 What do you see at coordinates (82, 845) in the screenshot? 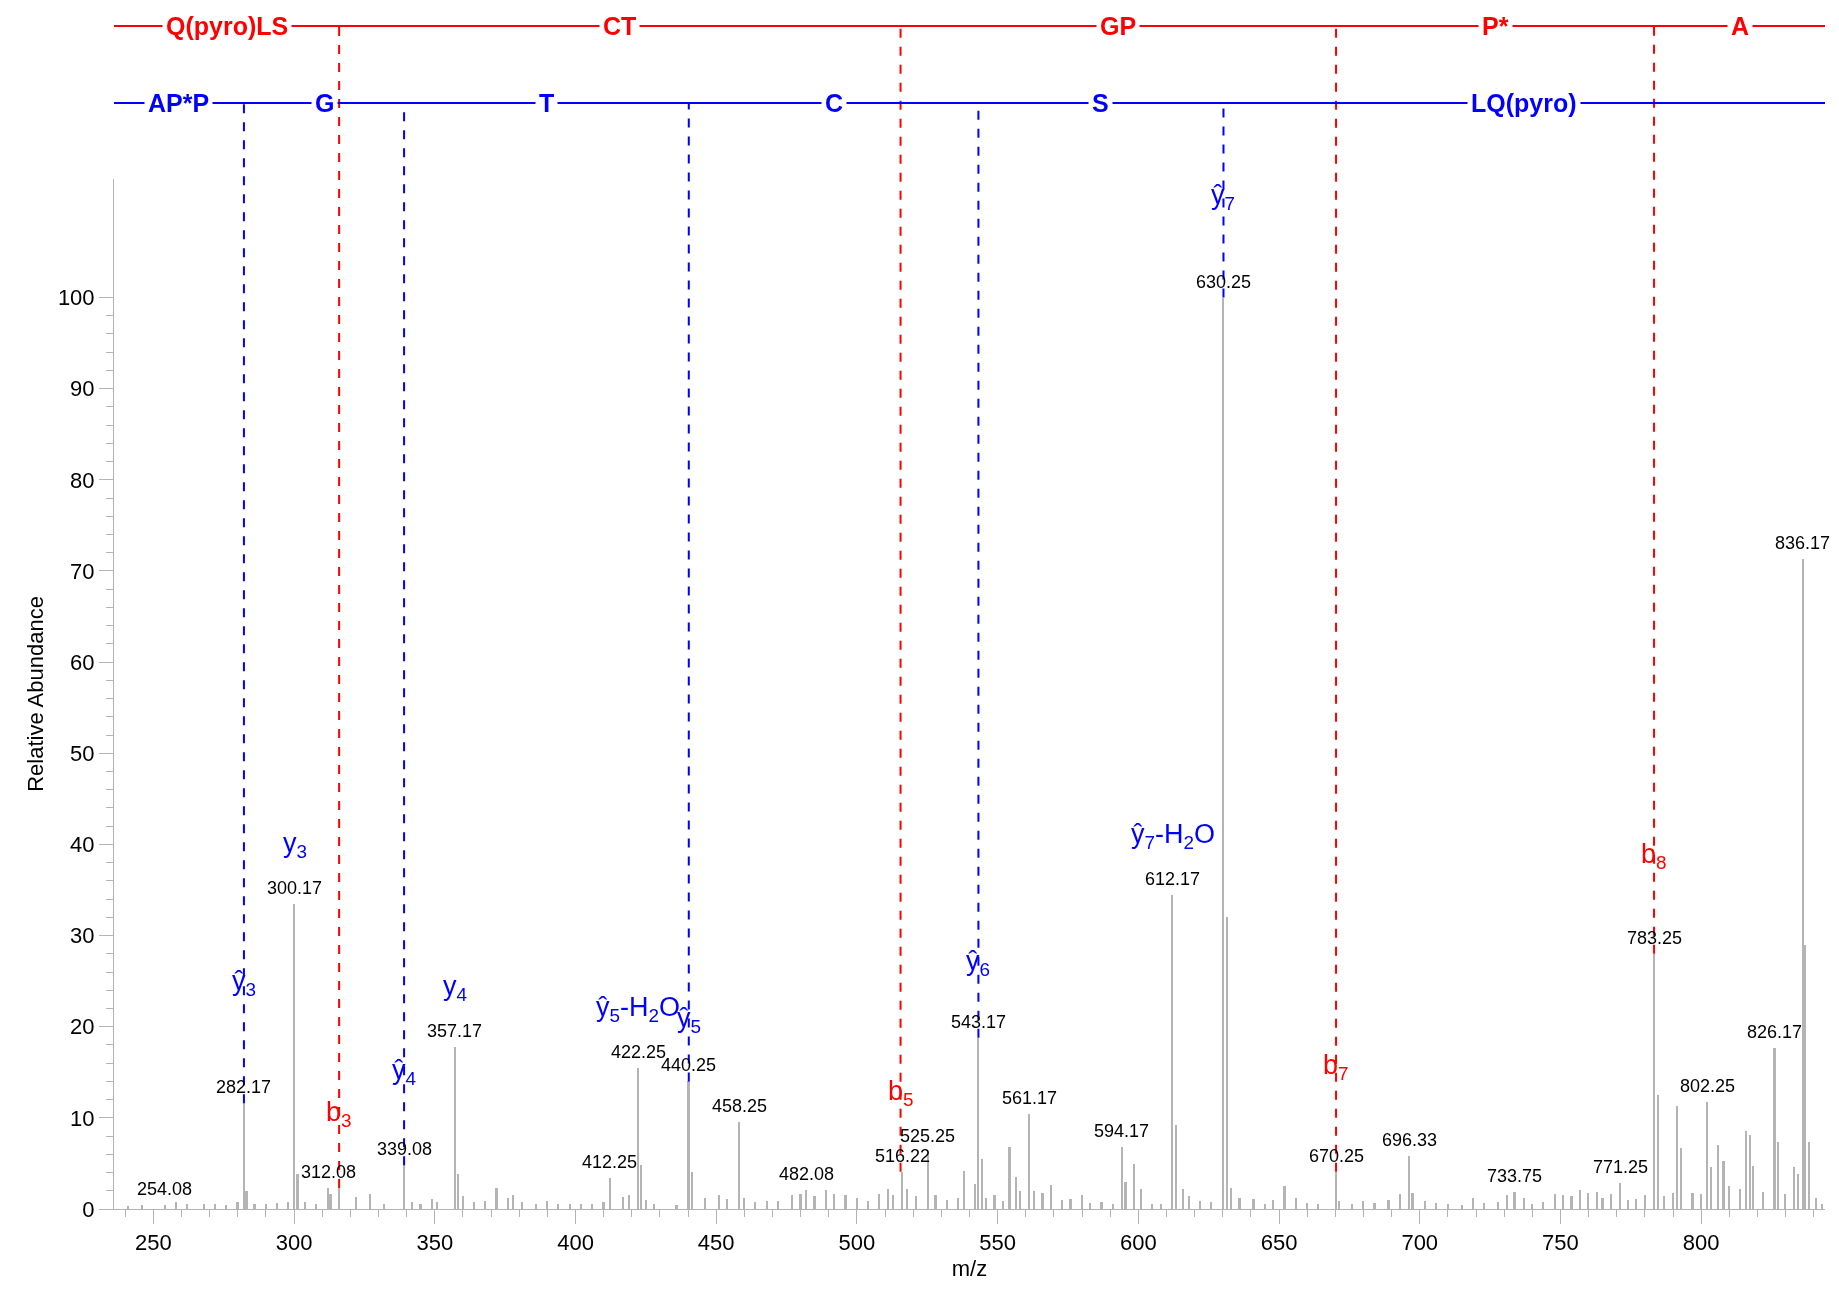
I see `y-tick-label: 40` at bounding box center [82, 845].